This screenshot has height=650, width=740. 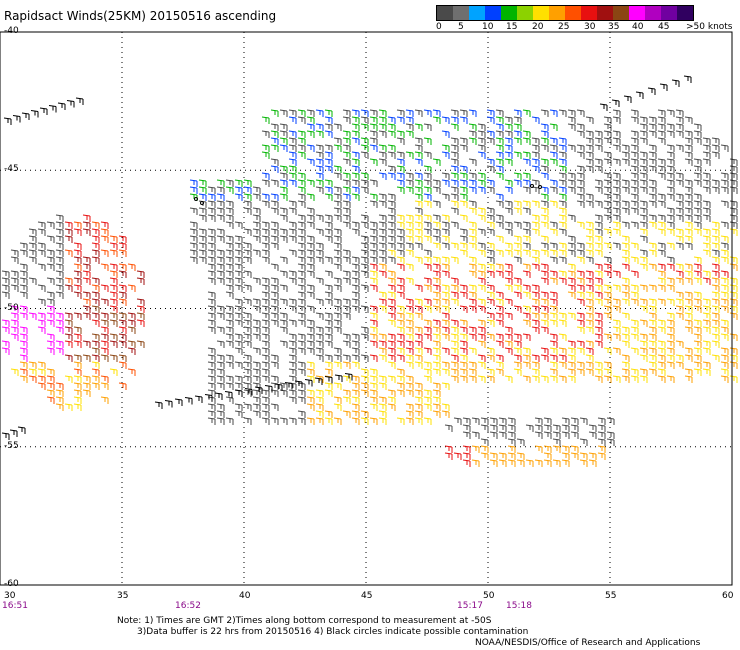 What do you see at coordinates (11, 31) in the screenshot?
I see `latitude-label: -40` at bounding box center [11, 31].